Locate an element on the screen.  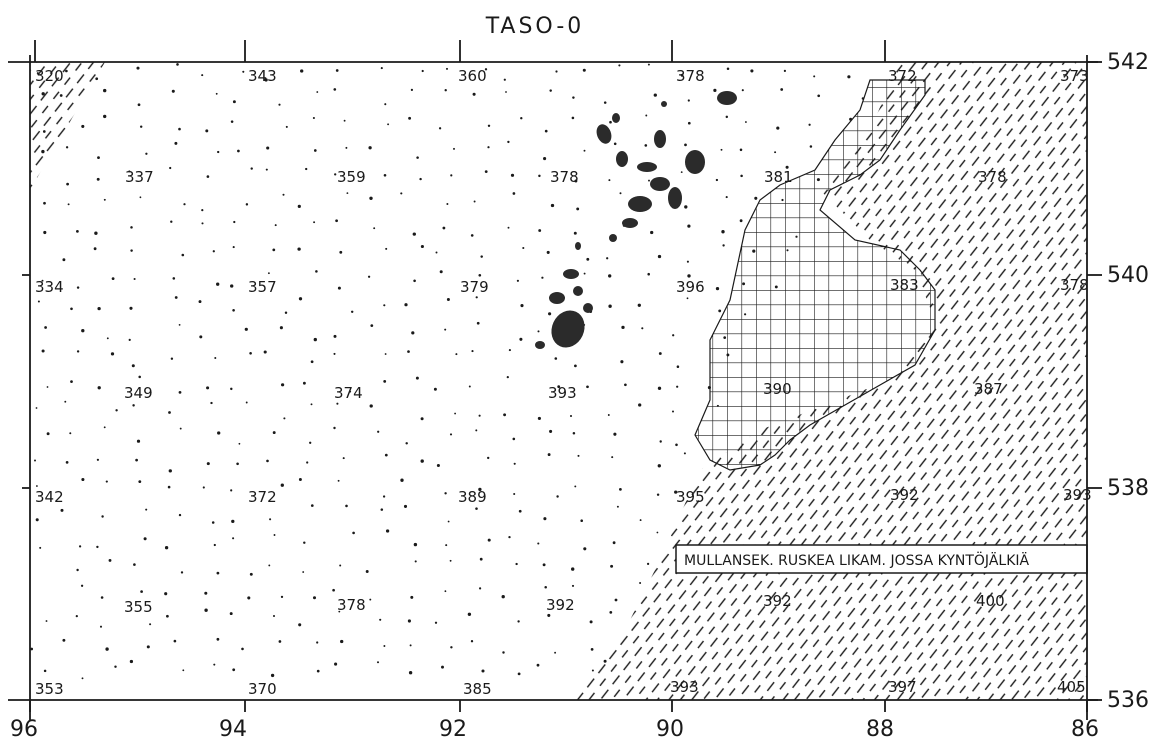
cell-value: 397 is located at coordinates (902, 687).